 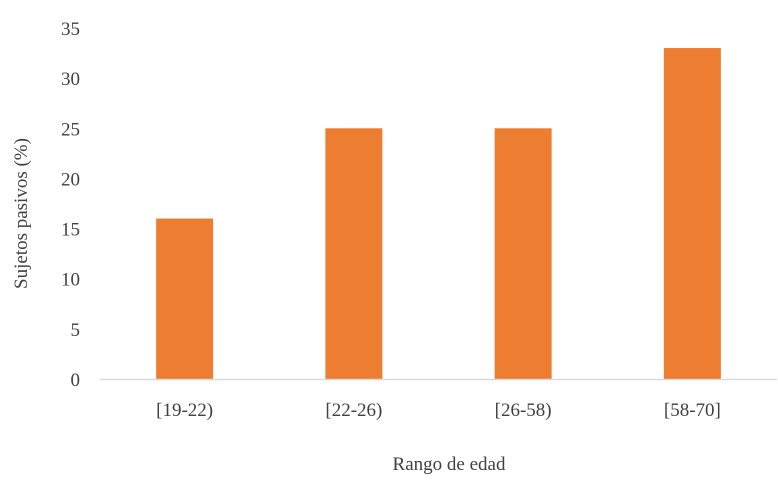 What do you see at coordinates (70, 179) in the screenshot?
I see `y-tick-label: 20` at bounding box center [70, 179].